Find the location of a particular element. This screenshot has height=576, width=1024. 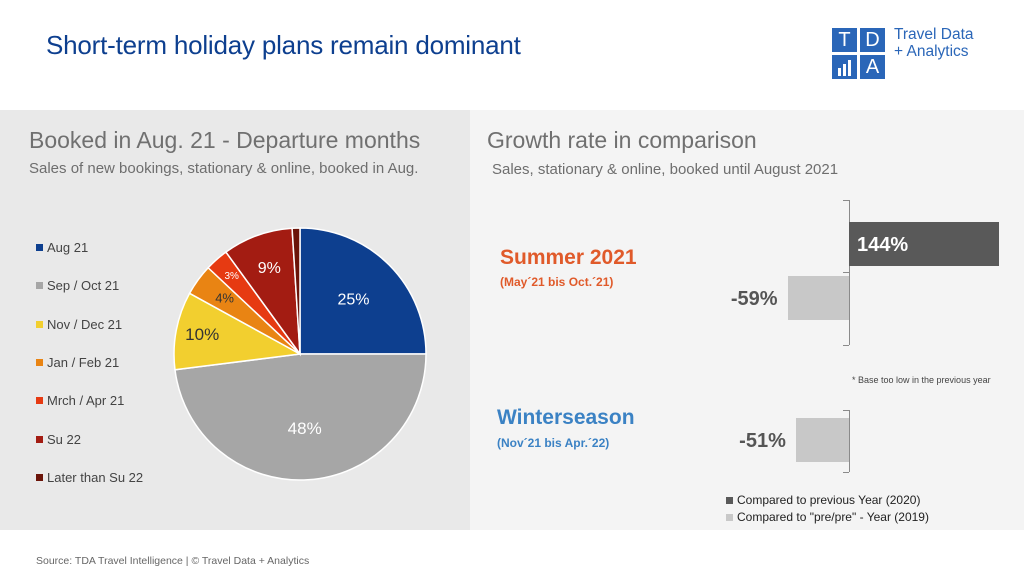

winter-title: Winterseason is located at coordinates (566, 417).